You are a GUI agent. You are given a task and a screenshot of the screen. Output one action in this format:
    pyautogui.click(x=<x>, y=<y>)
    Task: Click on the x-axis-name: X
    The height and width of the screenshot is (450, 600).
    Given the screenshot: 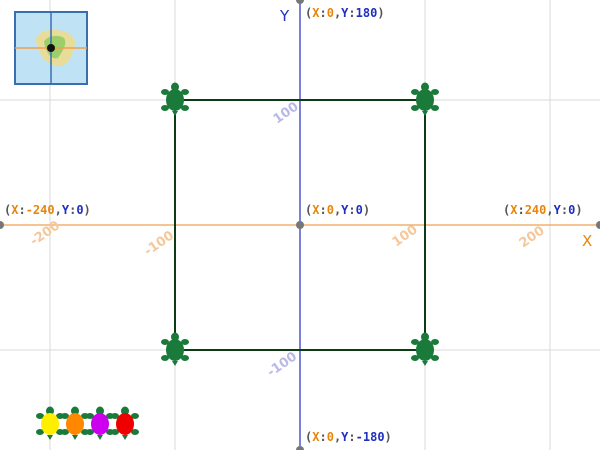 What is the action you would take?
    pyautogui.click(x=587, y=241)
    